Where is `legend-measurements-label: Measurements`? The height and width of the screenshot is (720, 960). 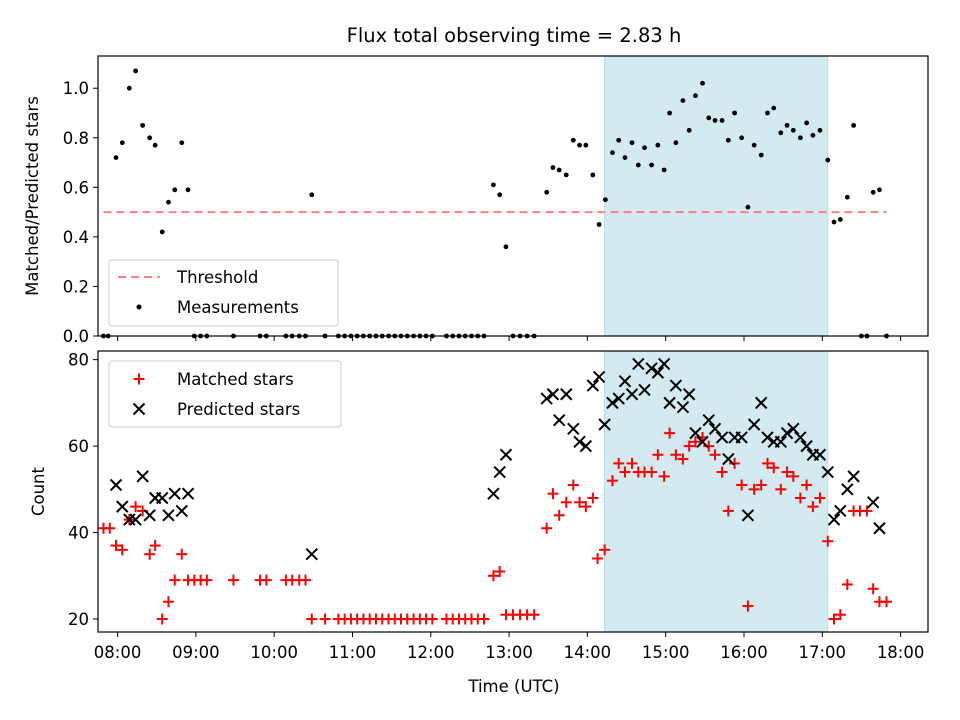
legend-measurements-label: Measurements is located at coordinates (238, 307).